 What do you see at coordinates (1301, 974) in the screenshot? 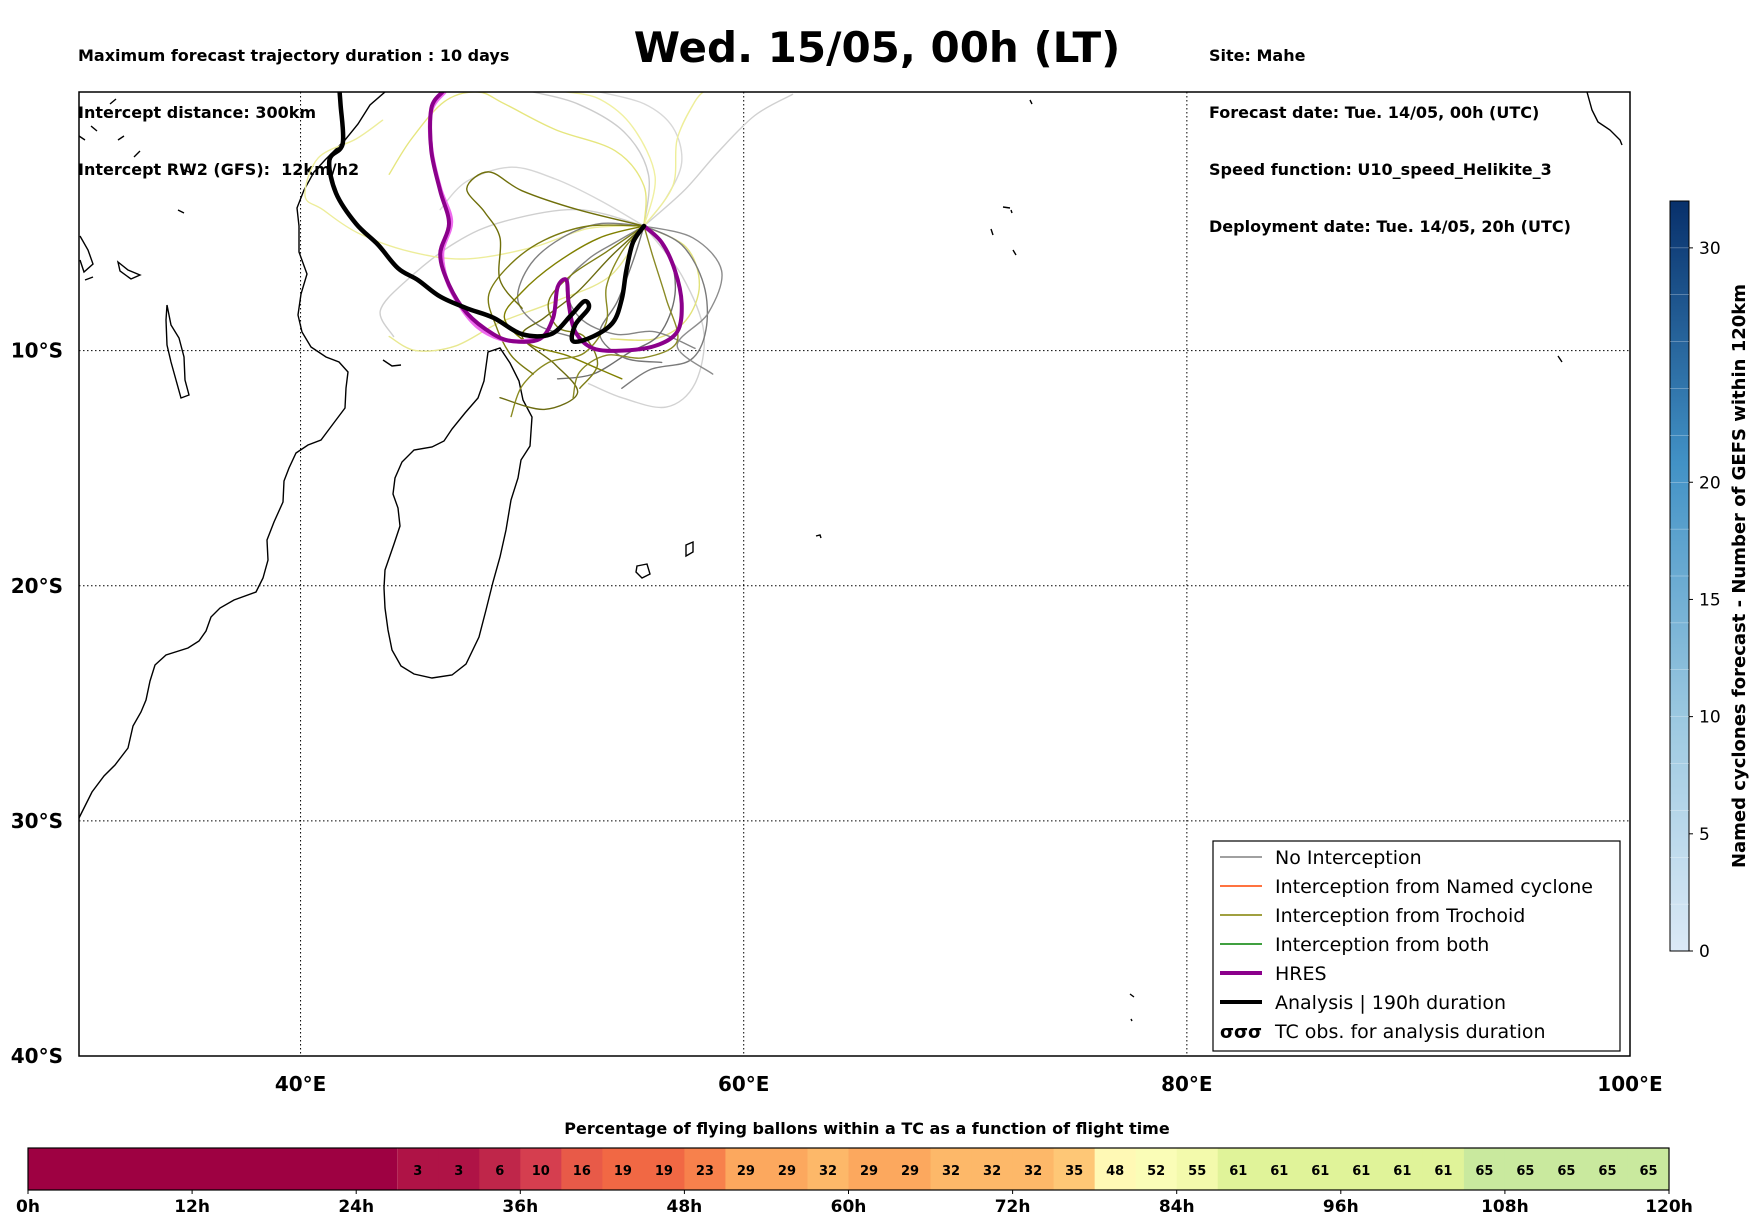
I see `legend-label: HRES` at bounding box center [1301, 974].